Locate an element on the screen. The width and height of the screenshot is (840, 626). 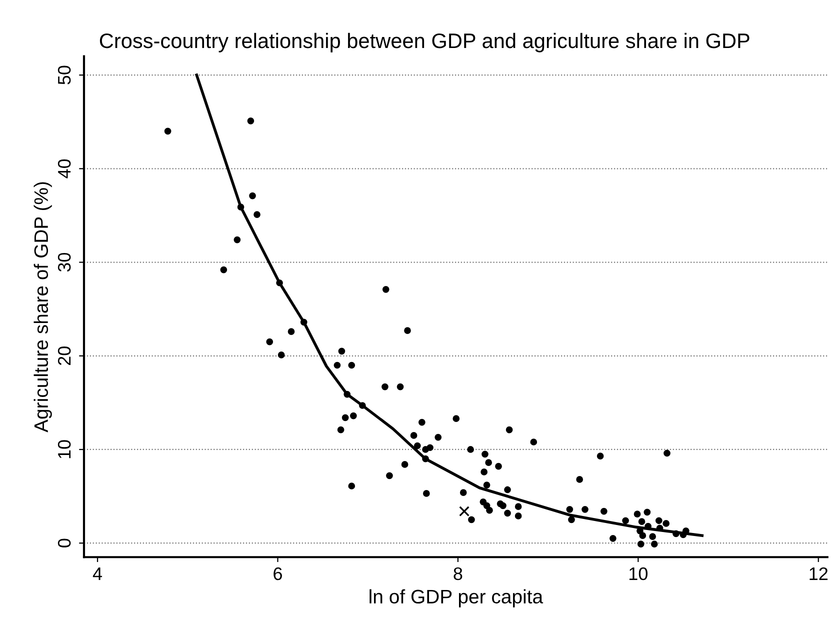
x-tick-label: 4 is located at coordinates (97, 574).